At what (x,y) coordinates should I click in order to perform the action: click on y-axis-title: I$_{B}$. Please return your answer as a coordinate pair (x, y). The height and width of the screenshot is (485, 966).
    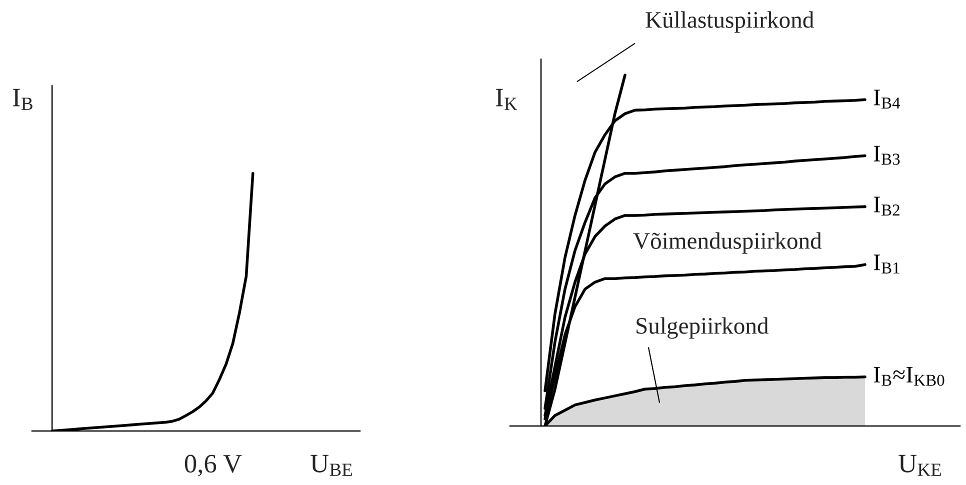
    Looking at the image, I should click on (22, 99).